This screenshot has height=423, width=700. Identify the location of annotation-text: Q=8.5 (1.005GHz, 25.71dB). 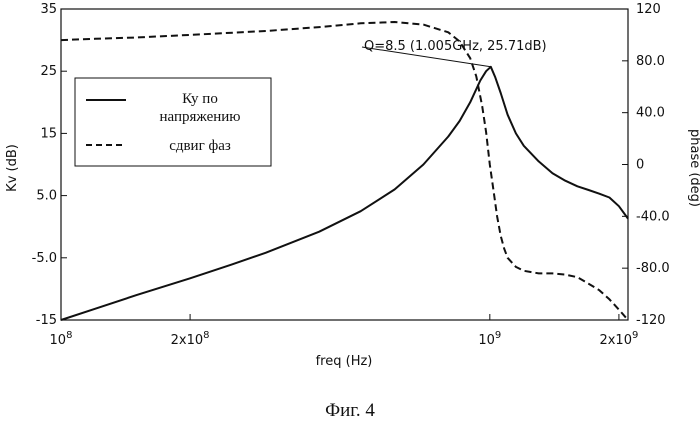
(455, 46).